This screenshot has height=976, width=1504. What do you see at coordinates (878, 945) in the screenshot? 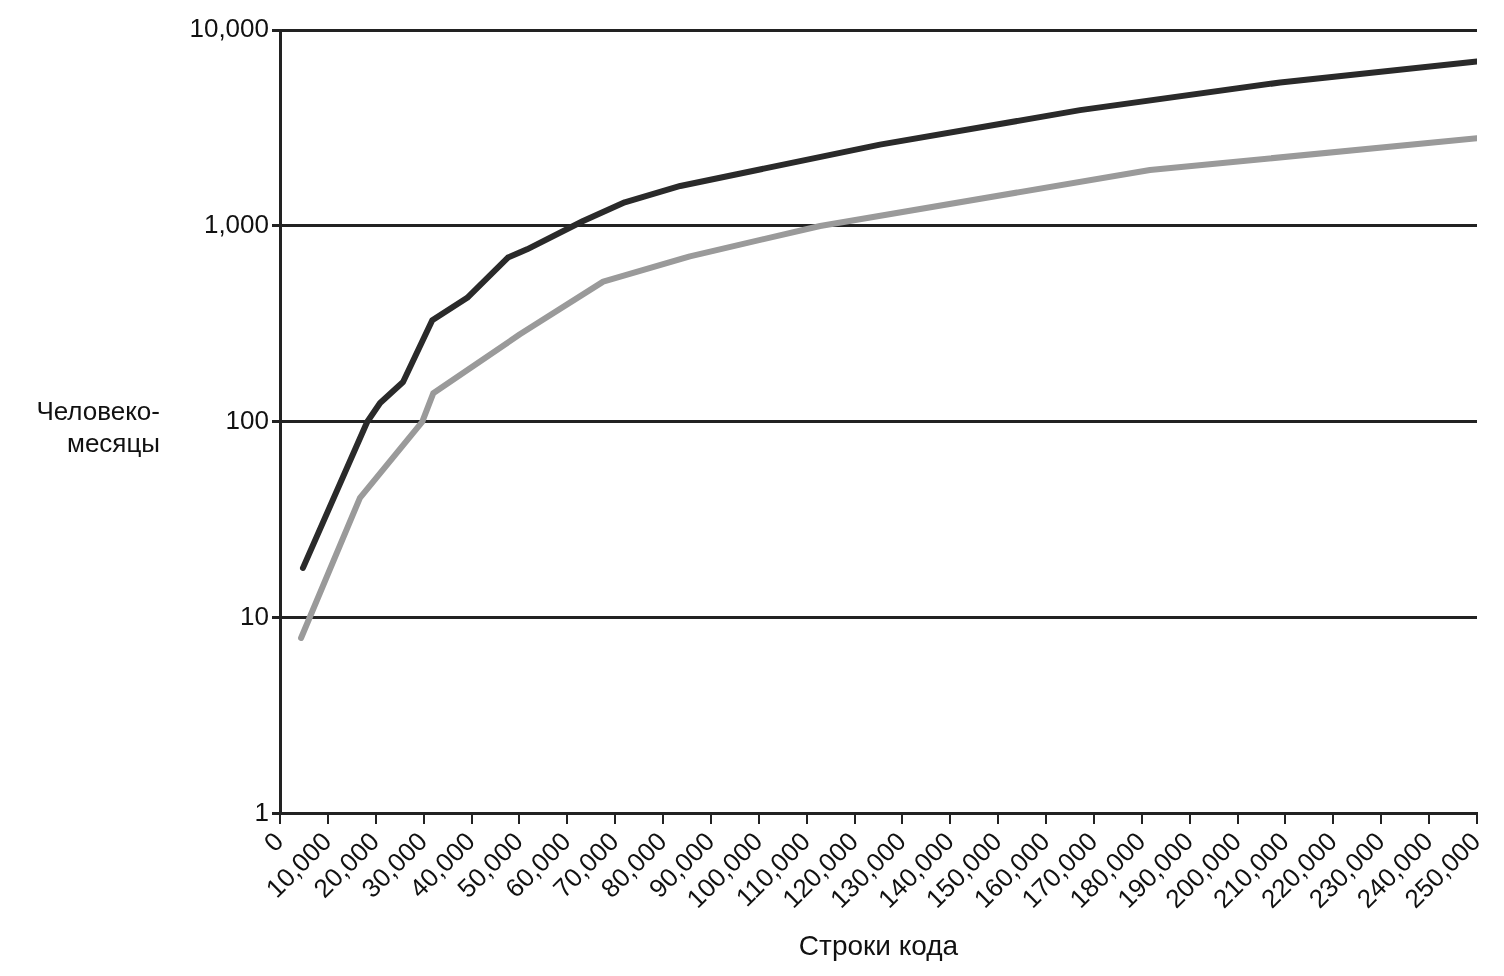
I see `x-axis-title: Строки кода` at bounding box center [878, 945].